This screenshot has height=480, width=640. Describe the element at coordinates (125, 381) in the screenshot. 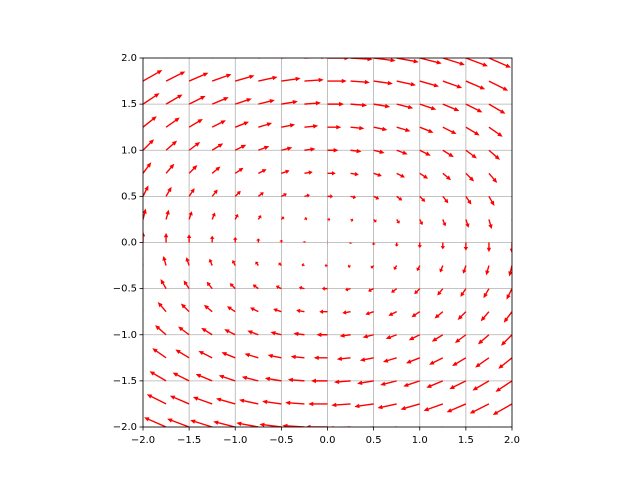

I see `y-tick-label: −1.5` at that location.